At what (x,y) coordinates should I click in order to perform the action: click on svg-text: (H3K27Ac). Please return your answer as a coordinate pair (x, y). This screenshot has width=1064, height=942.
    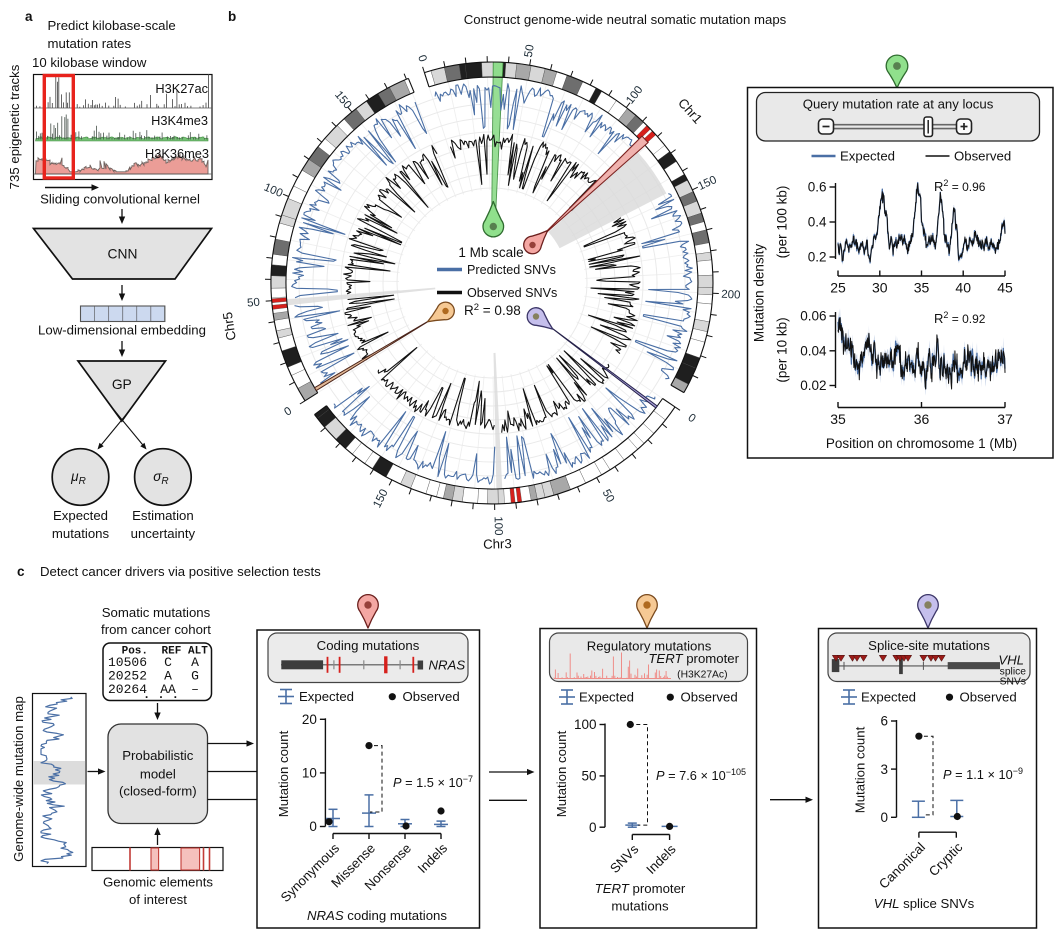
    Looking at the image, I should click on (702, 675).